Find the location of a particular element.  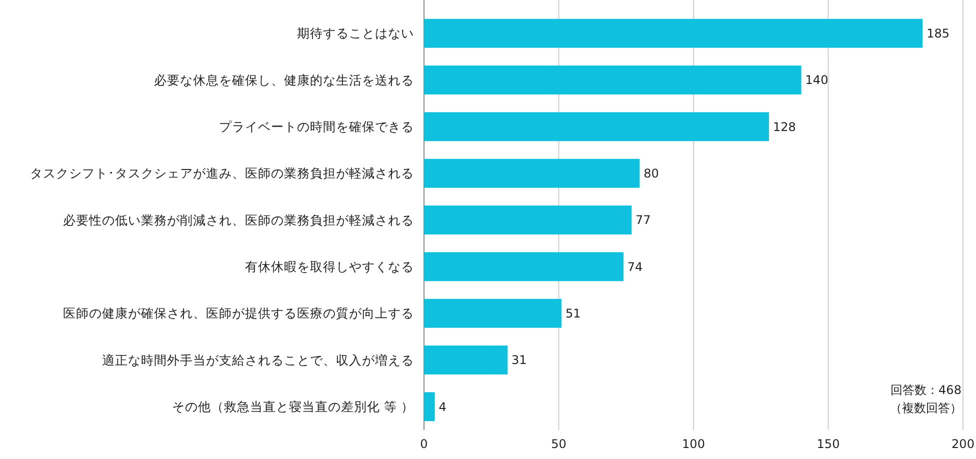

y-tick-label: 必要な休息を確保し、健康的な生活を送れる is located at coordinates (284, 80).